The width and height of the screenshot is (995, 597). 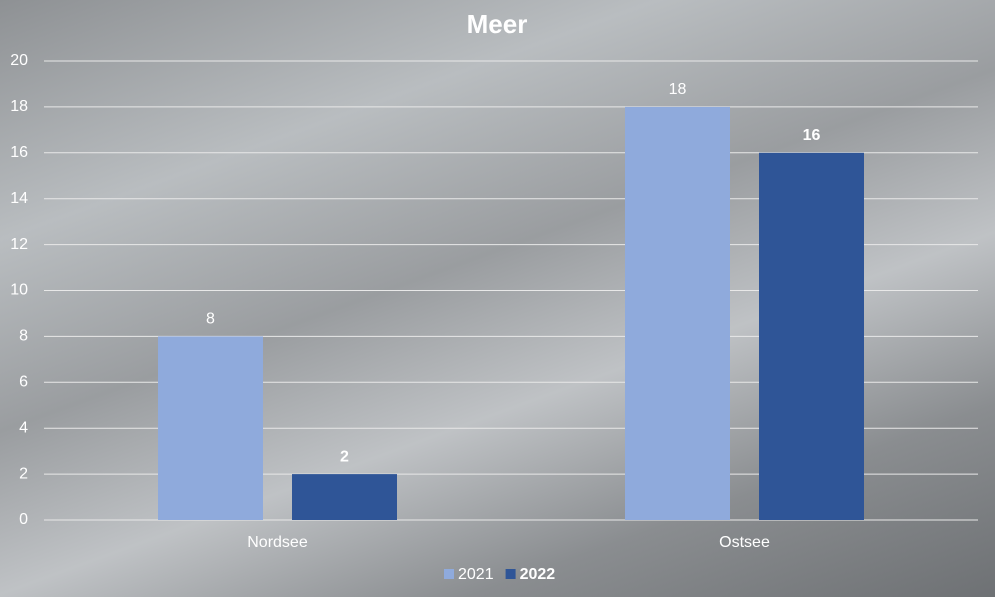 What do you see at coordinates (19, 244) in the screenshot?
I see `y-tick-label: 12` at bounding box center [19, 244].